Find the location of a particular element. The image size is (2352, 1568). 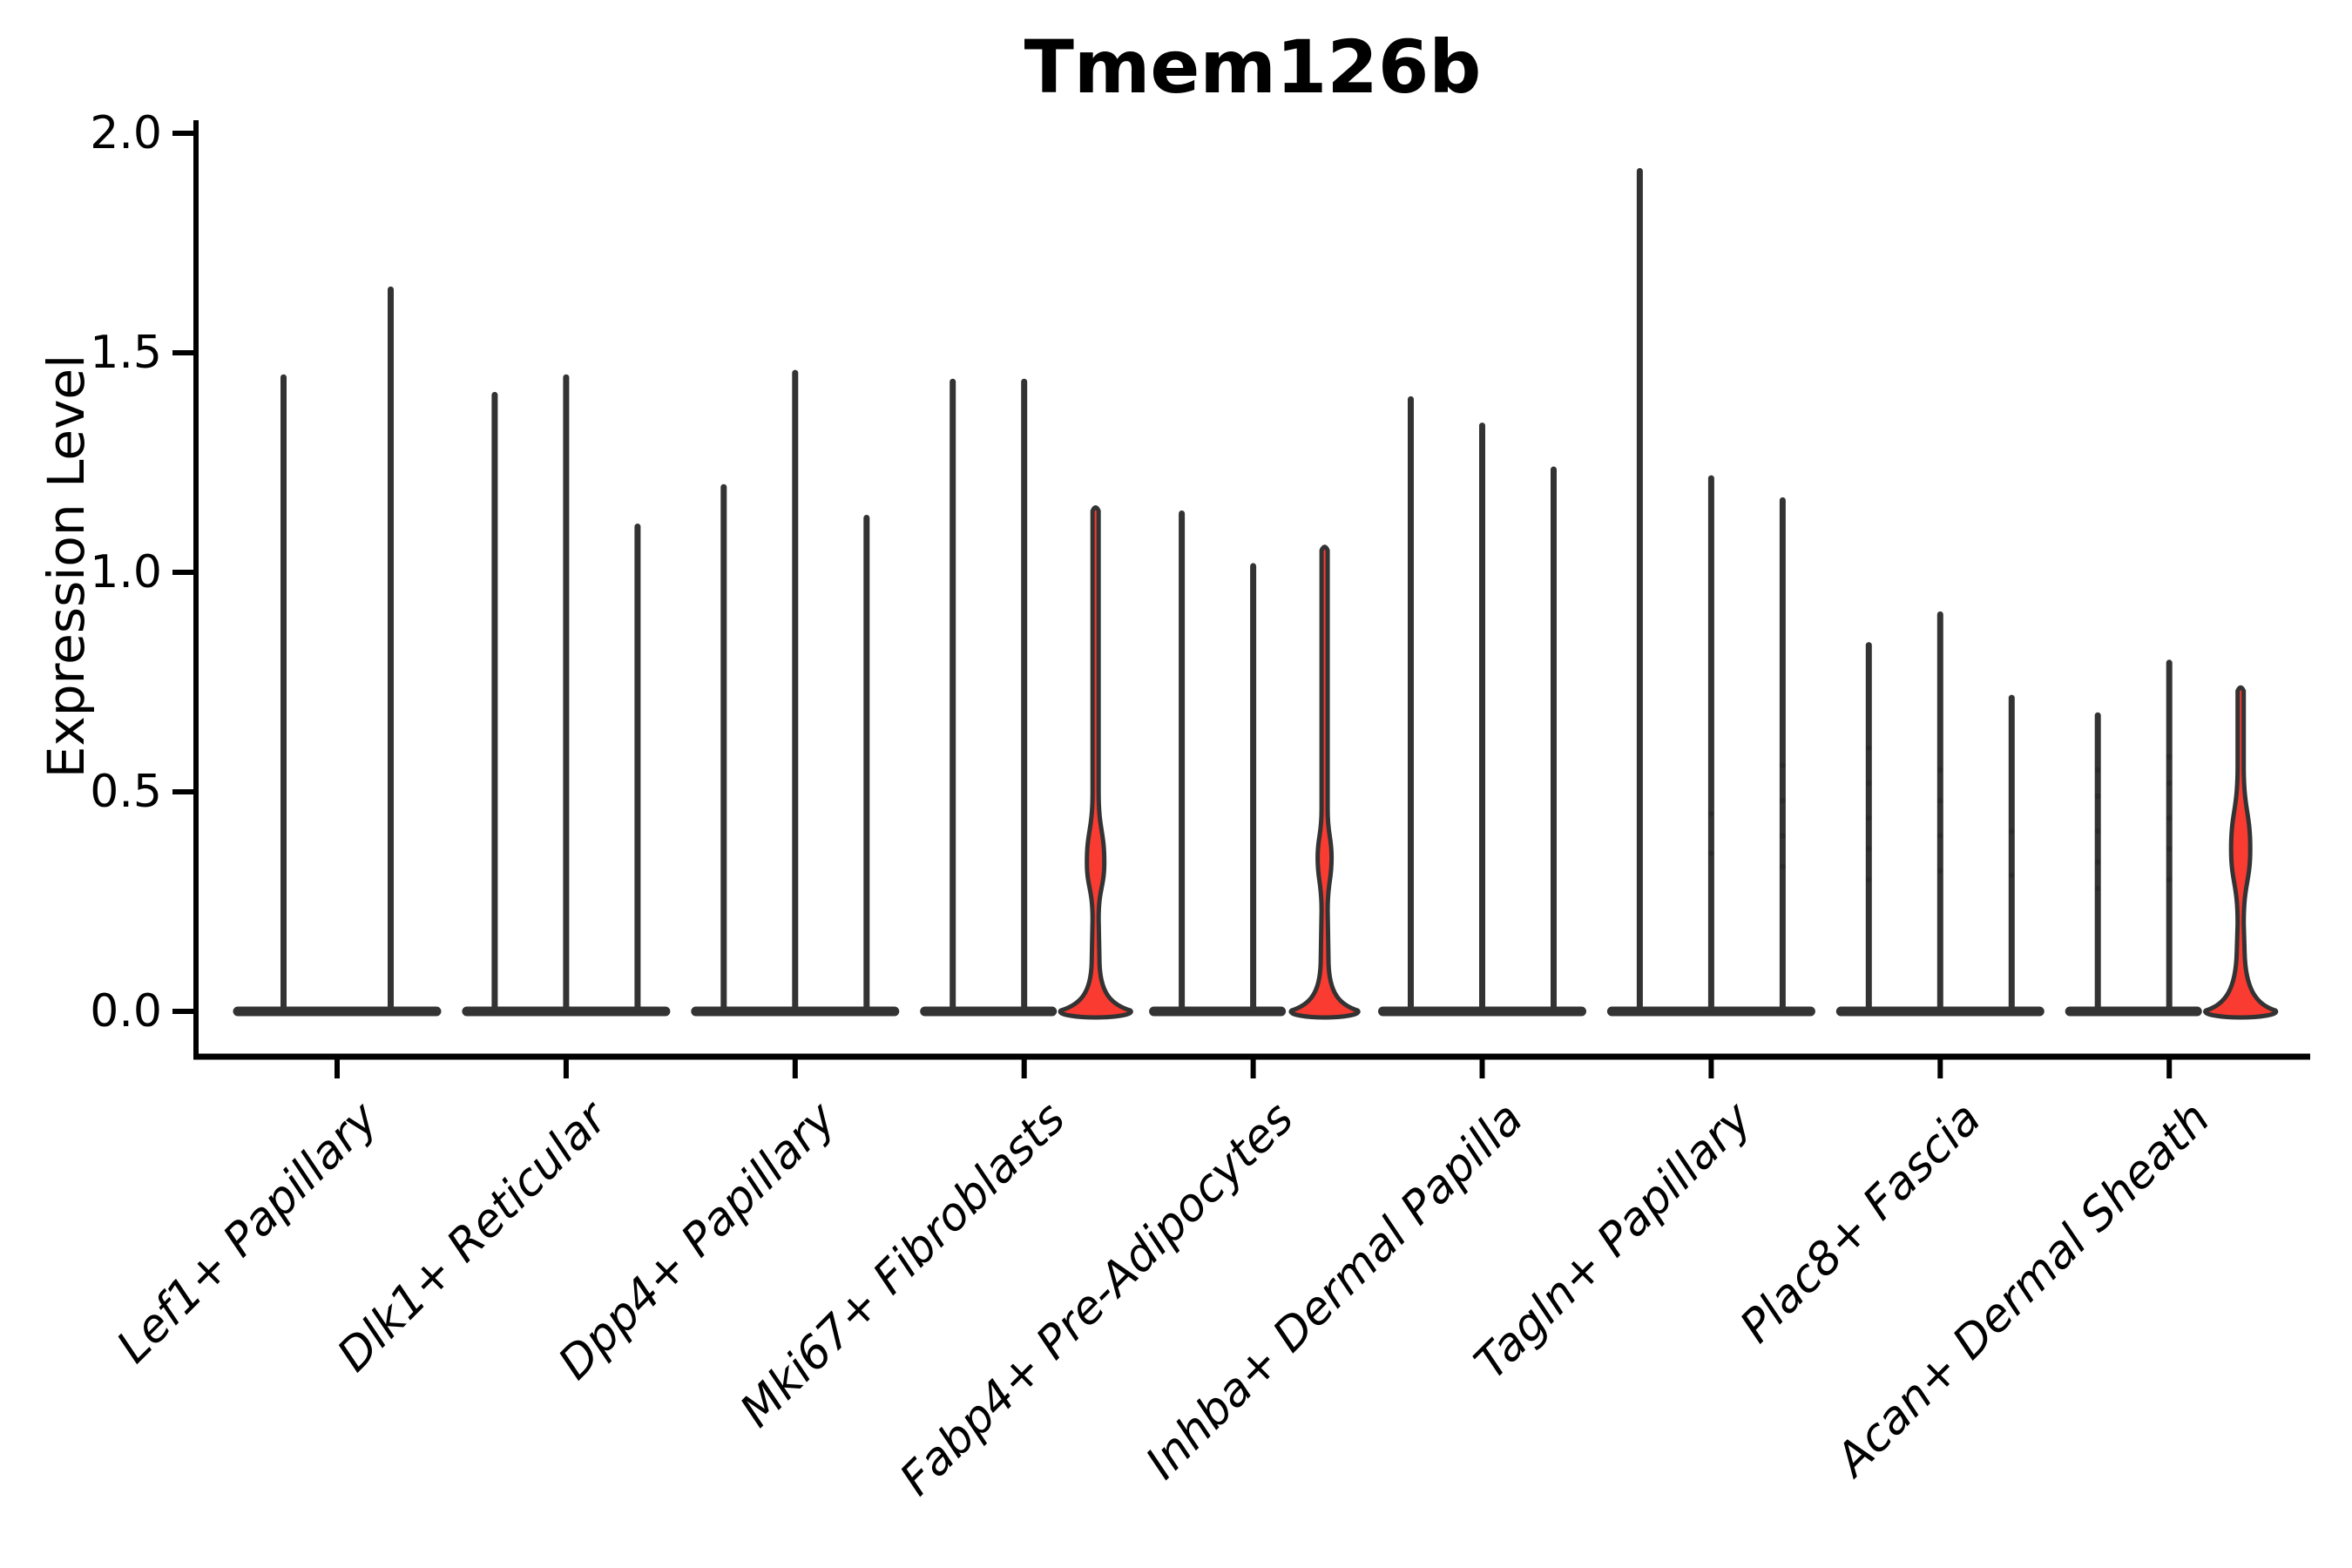

y-tick-label: 1.0 is located at coordinates (126, 572).